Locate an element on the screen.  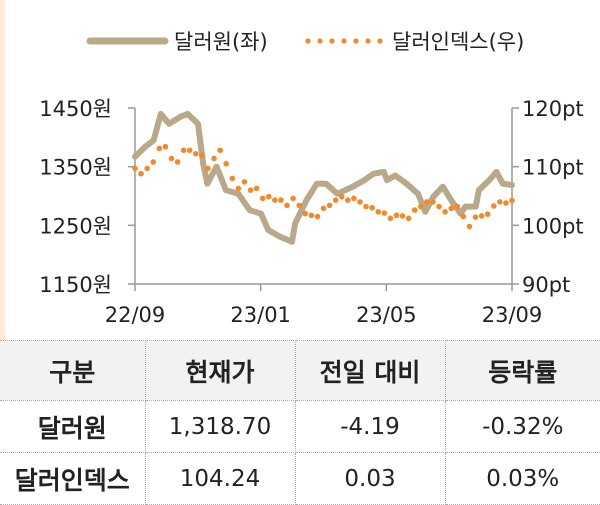
left-tick-label: 1250원 is located at coordinates (75, 226).